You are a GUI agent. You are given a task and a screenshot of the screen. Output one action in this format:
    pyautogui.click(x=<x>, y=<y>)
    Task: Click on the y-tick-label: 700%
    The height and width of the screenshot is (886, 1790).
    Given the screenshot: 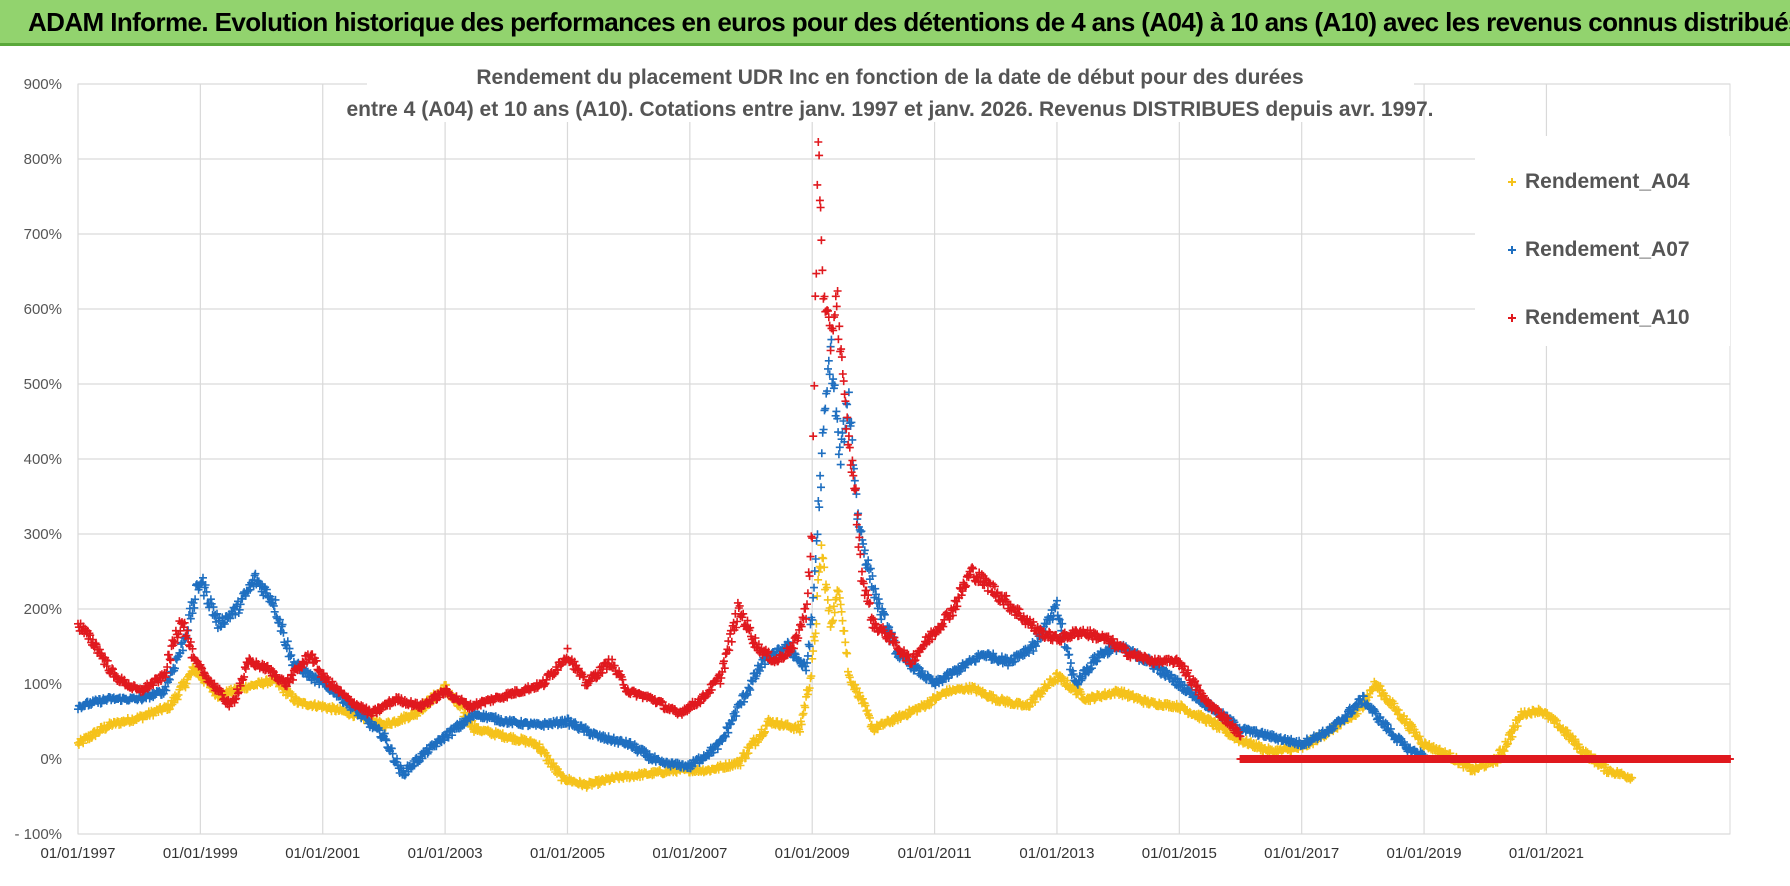 What is the action you would take?
    pyautogui.click(x=43, y=234)
    